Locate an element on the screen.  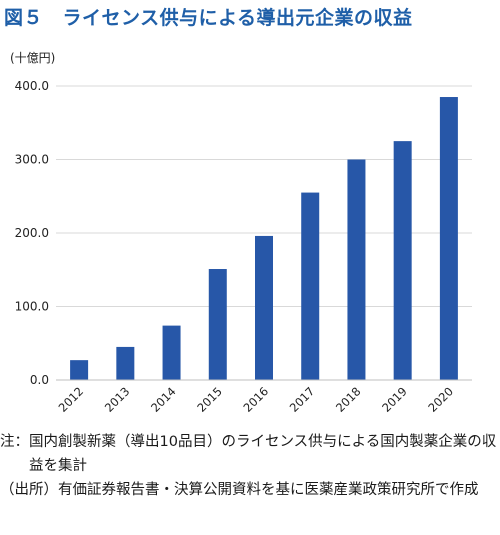
source-text: 有価証券報告書・決算公開資料を基に医薬産業政策研究所で作成 is located at coordinates (268, 490).